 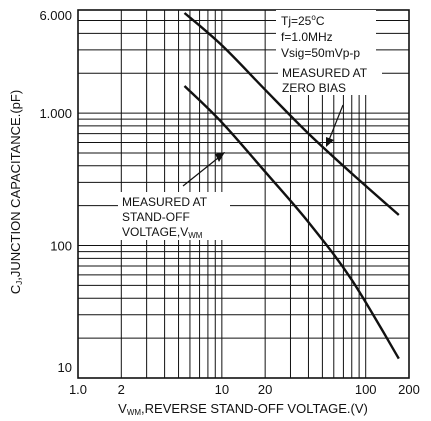 I want to click on y-tick-label: 10, so click(x=65, y=367).